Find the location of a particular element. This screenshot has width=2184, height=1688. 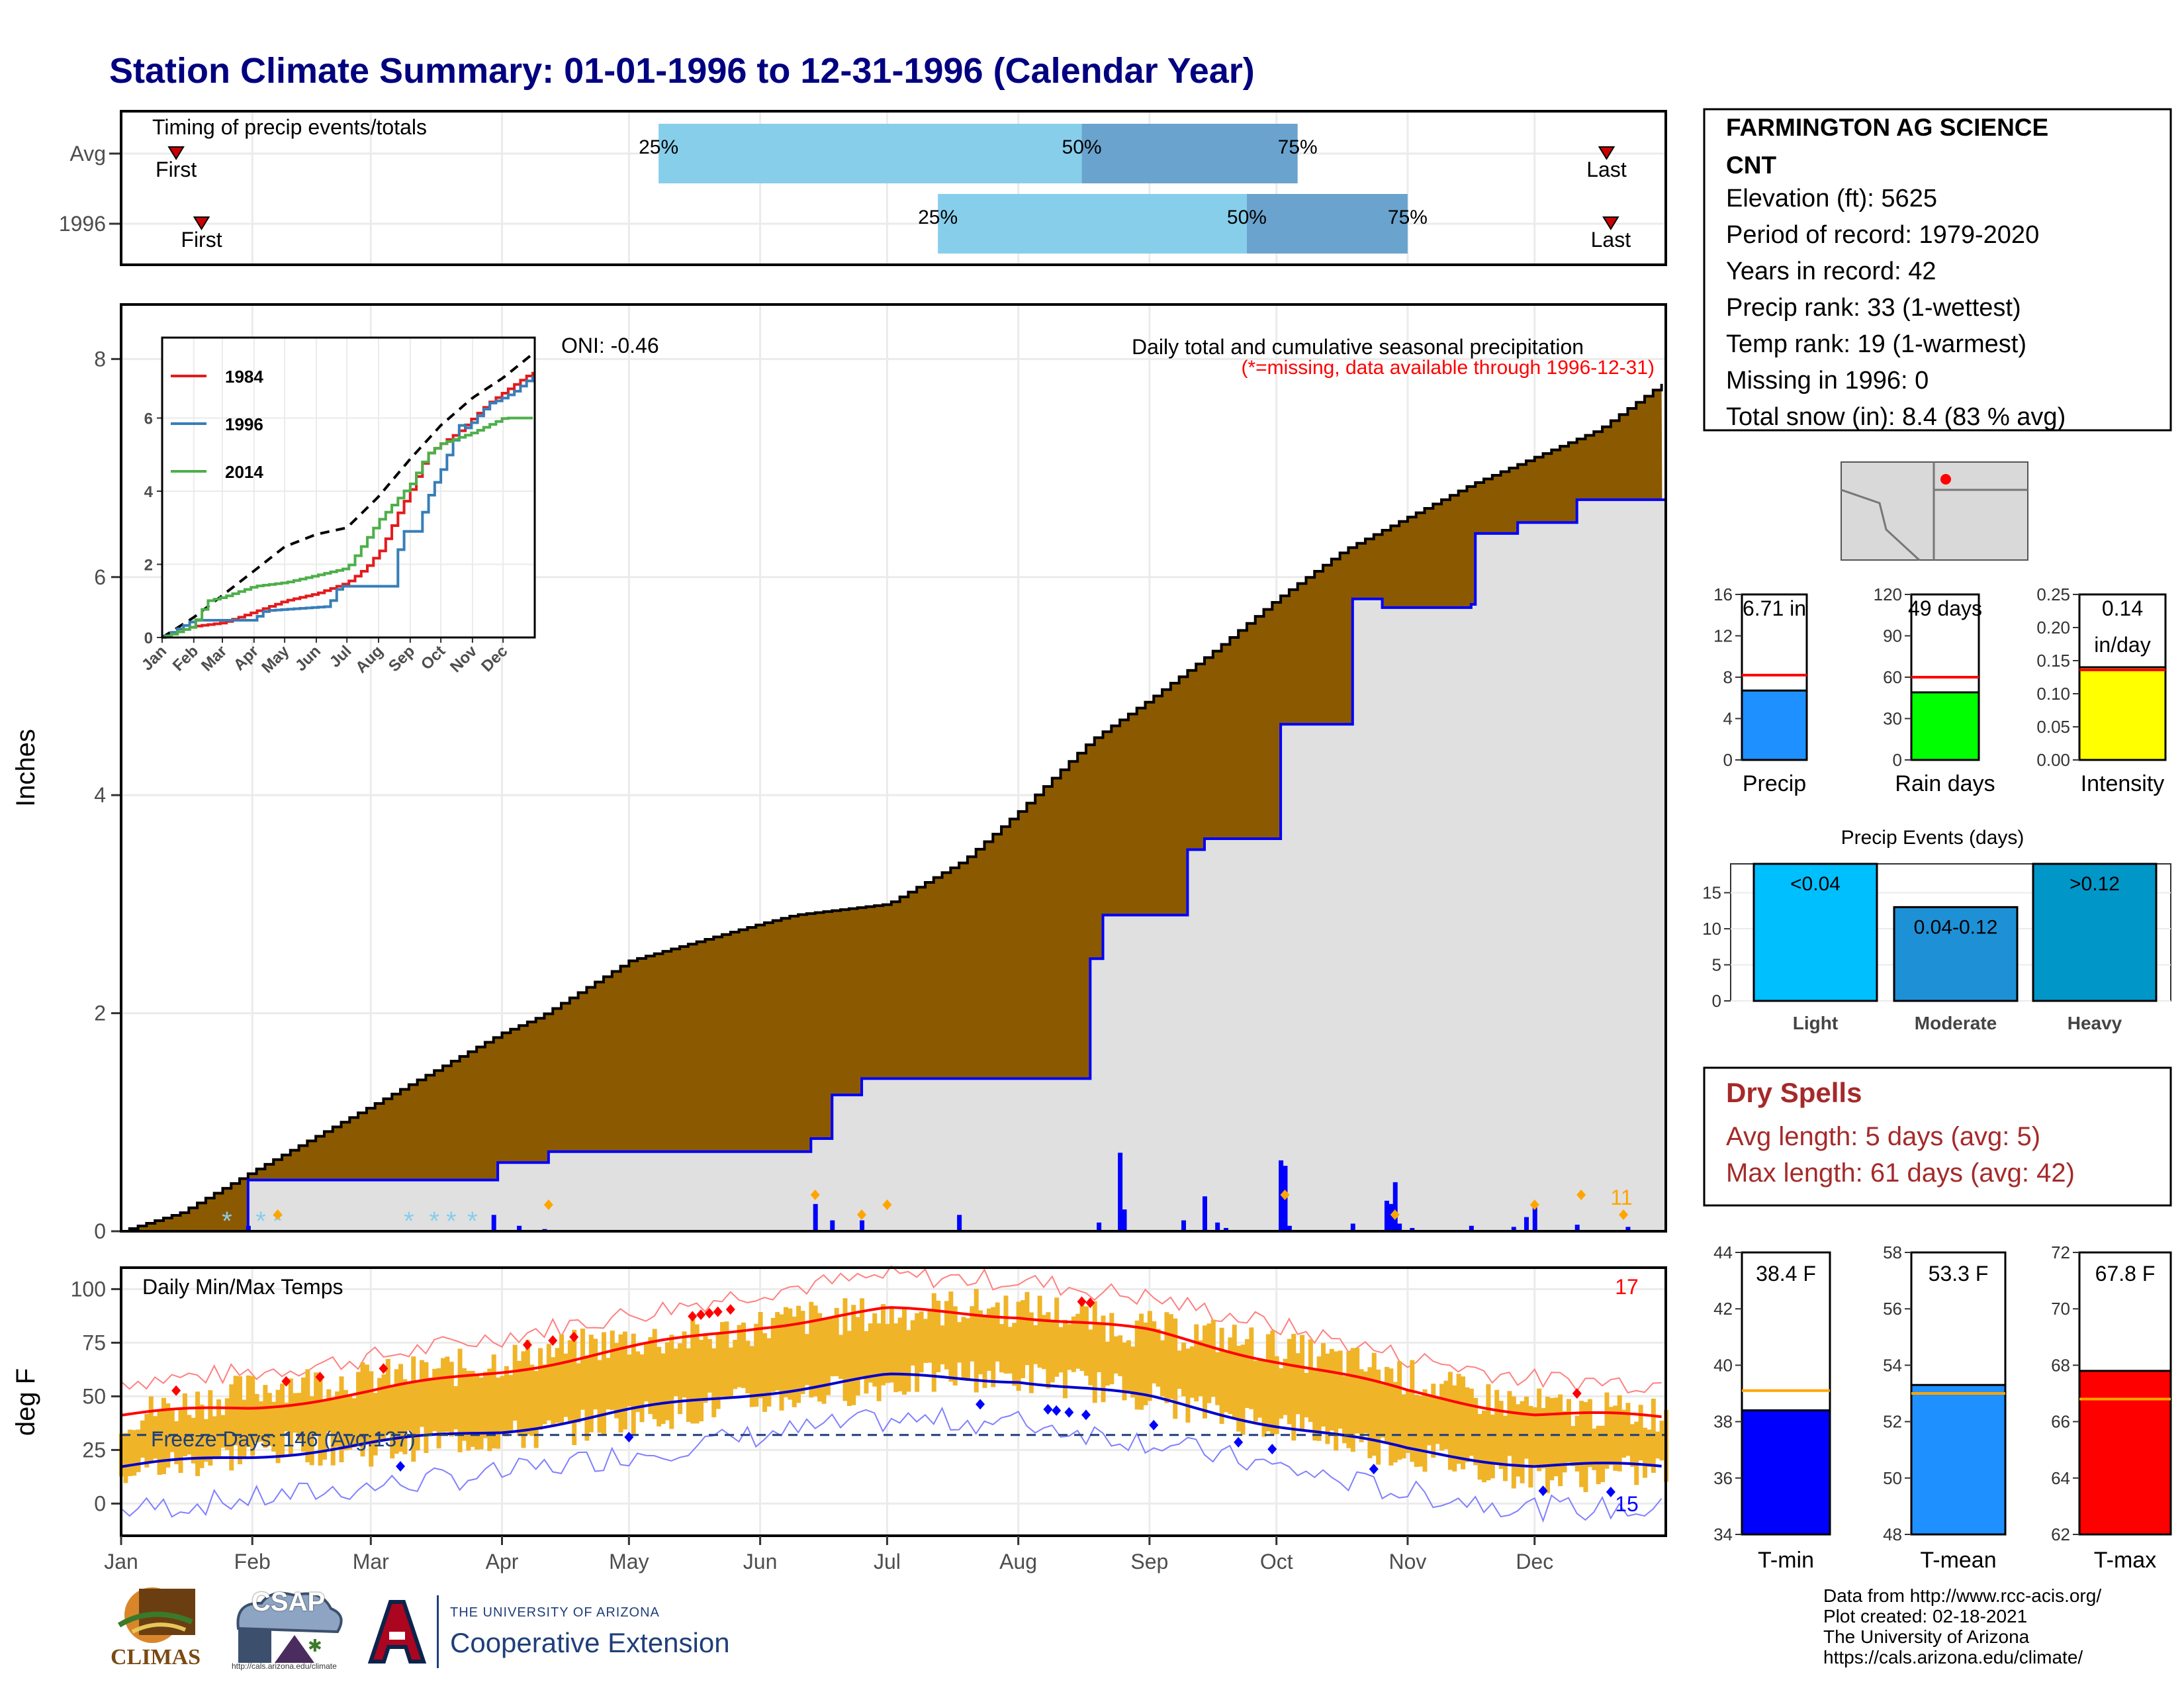

inset-series-line-2014 is located at coordinates (348, 527).